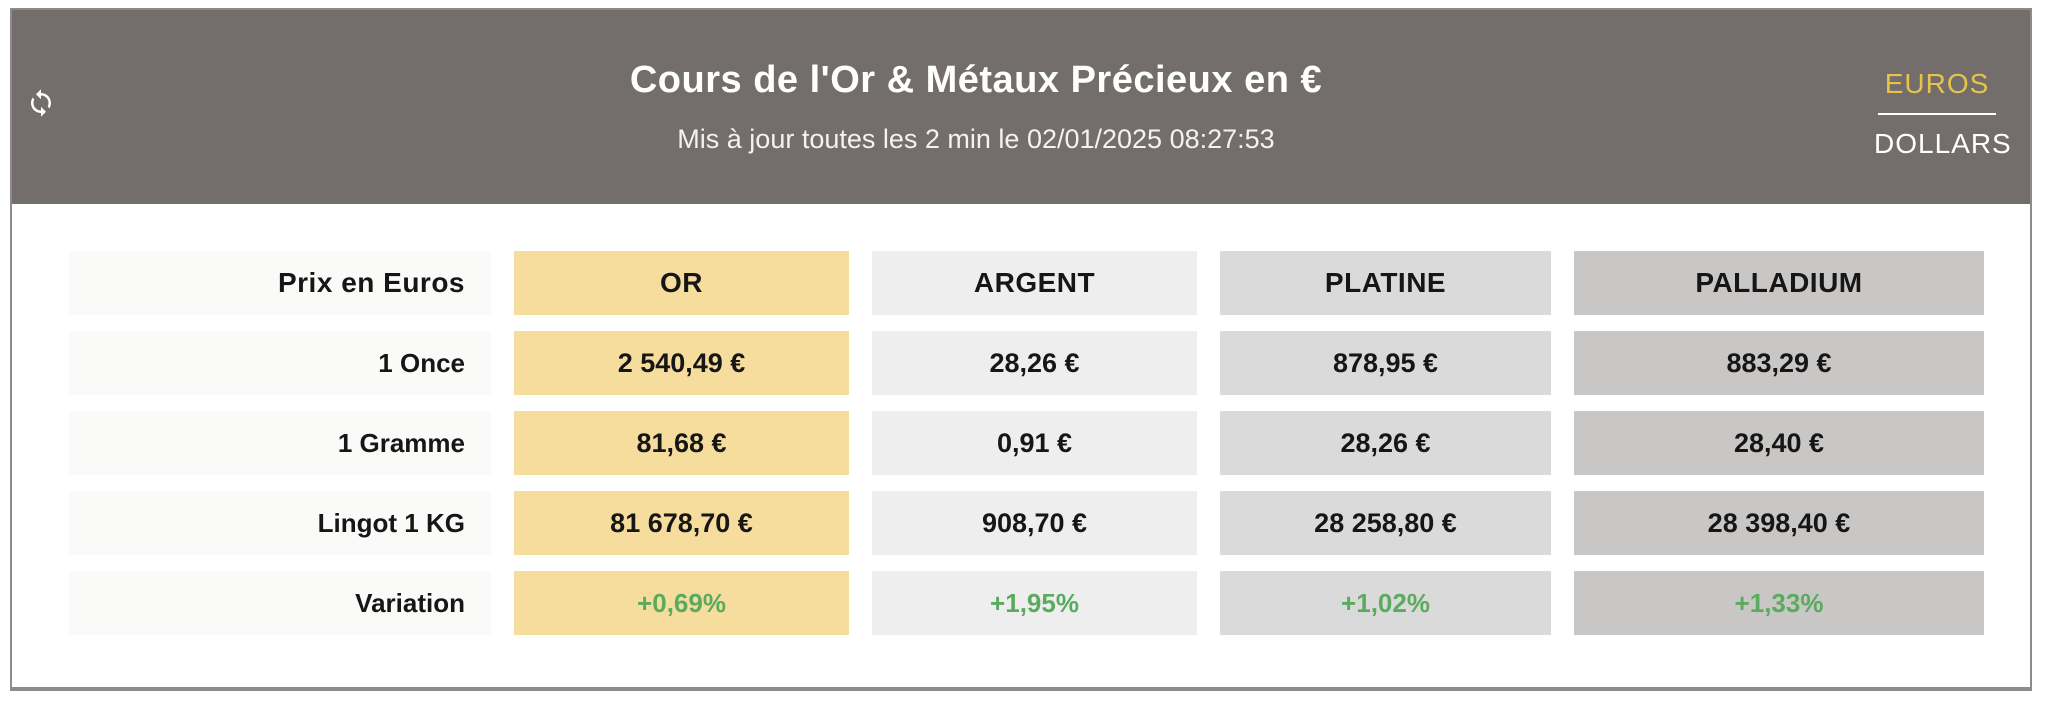 Image resolution: width=2048 pixels, height=703 pixels. What do you see at coordinates (1937, 83) in the screenshot?
I see `currency-option-euros: EUROS` at bounding box center [1937, 83].